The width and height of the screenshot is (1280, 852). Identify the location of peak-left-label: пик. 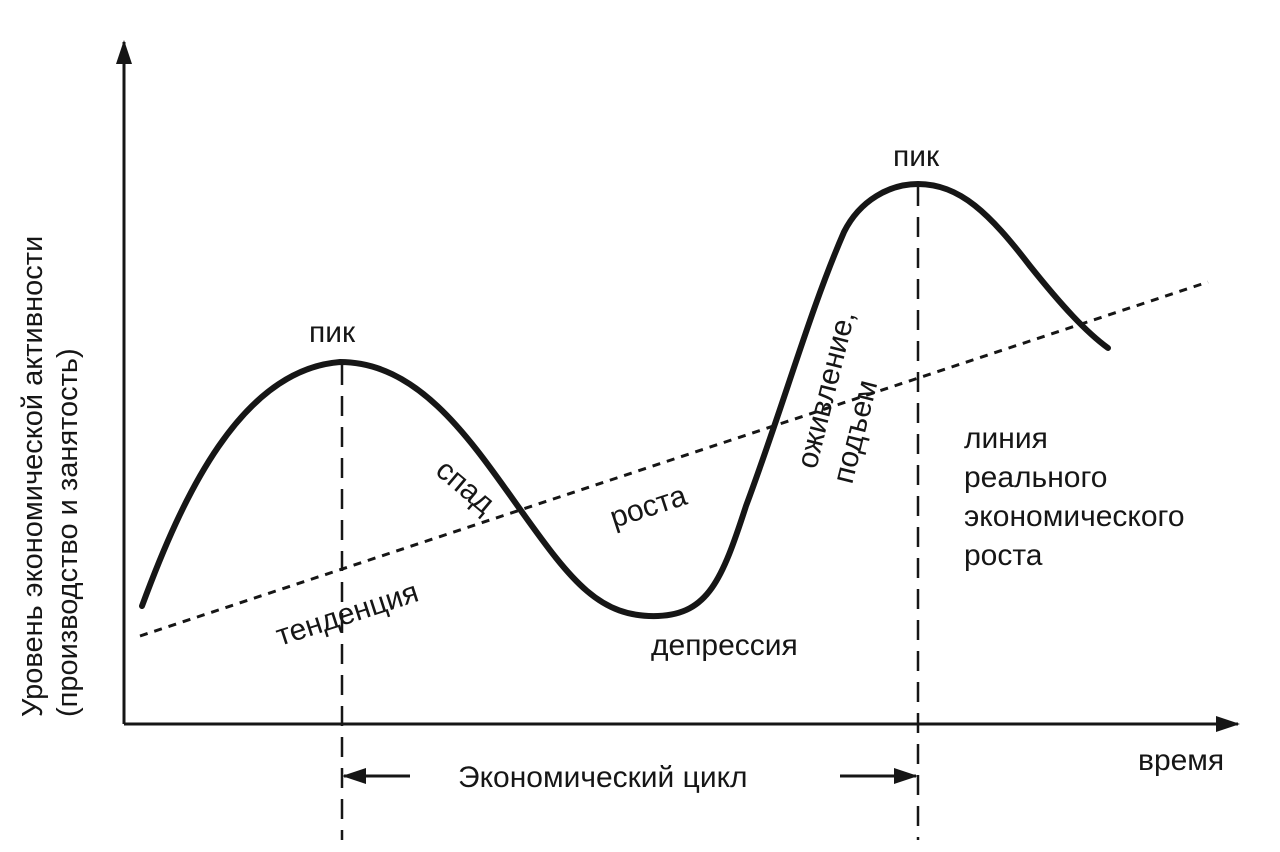
(332, 332).